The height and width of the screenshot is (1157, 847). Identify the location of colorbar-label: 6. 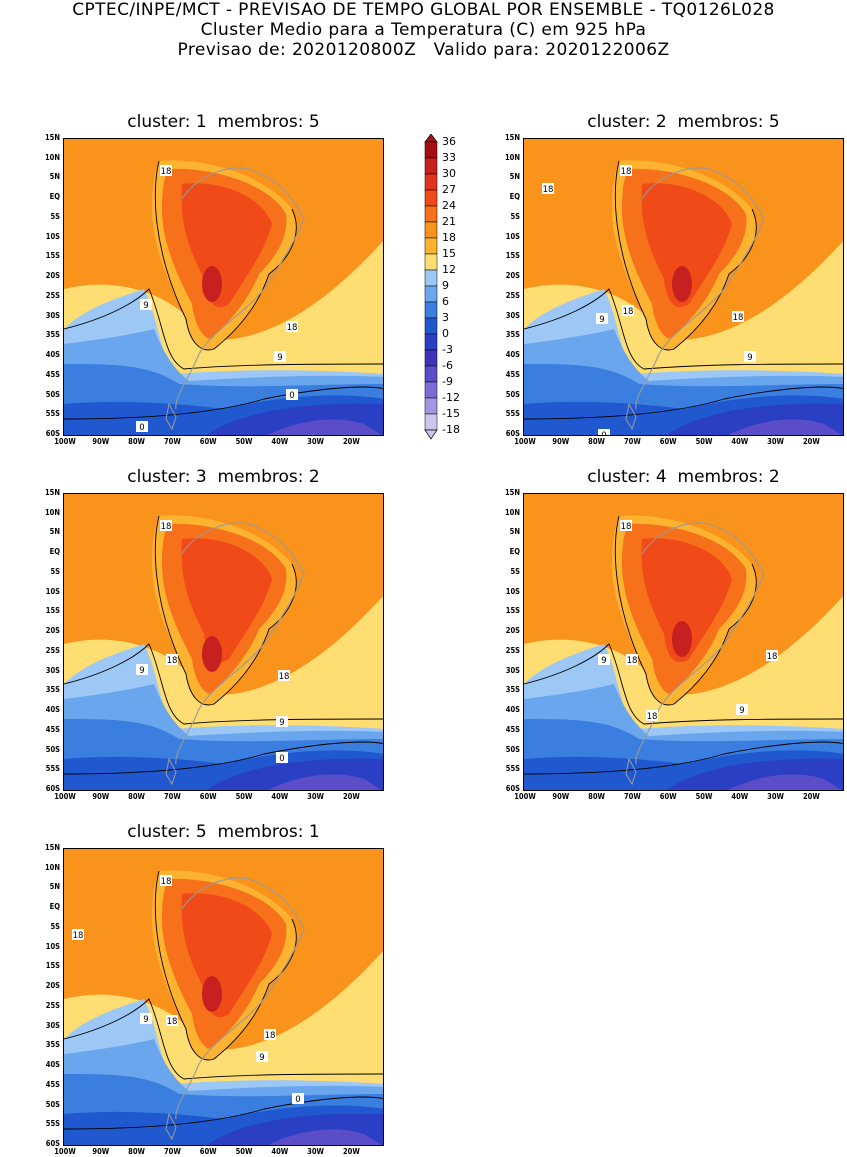
(445, 301).